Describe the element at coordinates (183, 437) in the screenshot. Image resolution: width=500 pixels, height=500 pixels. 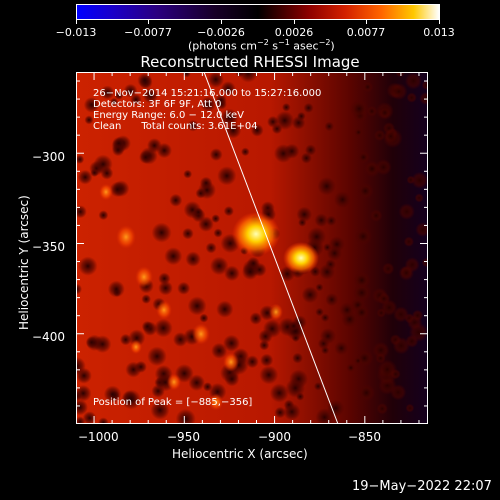
I see `x-tick-label: −950` at that location.